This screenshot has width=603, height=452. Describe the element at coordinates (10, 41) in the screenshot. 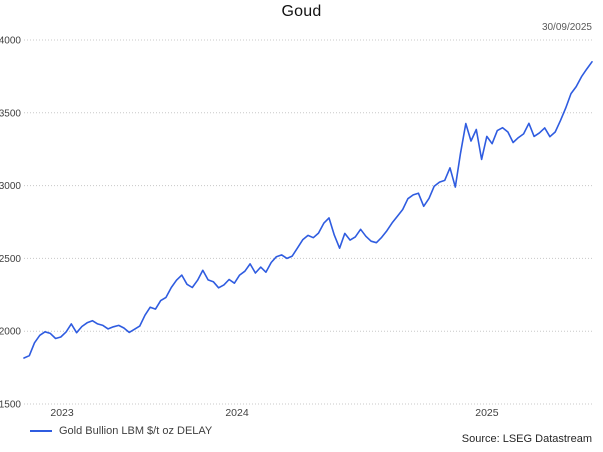

I see `y-tick-label: 4000` at that location.